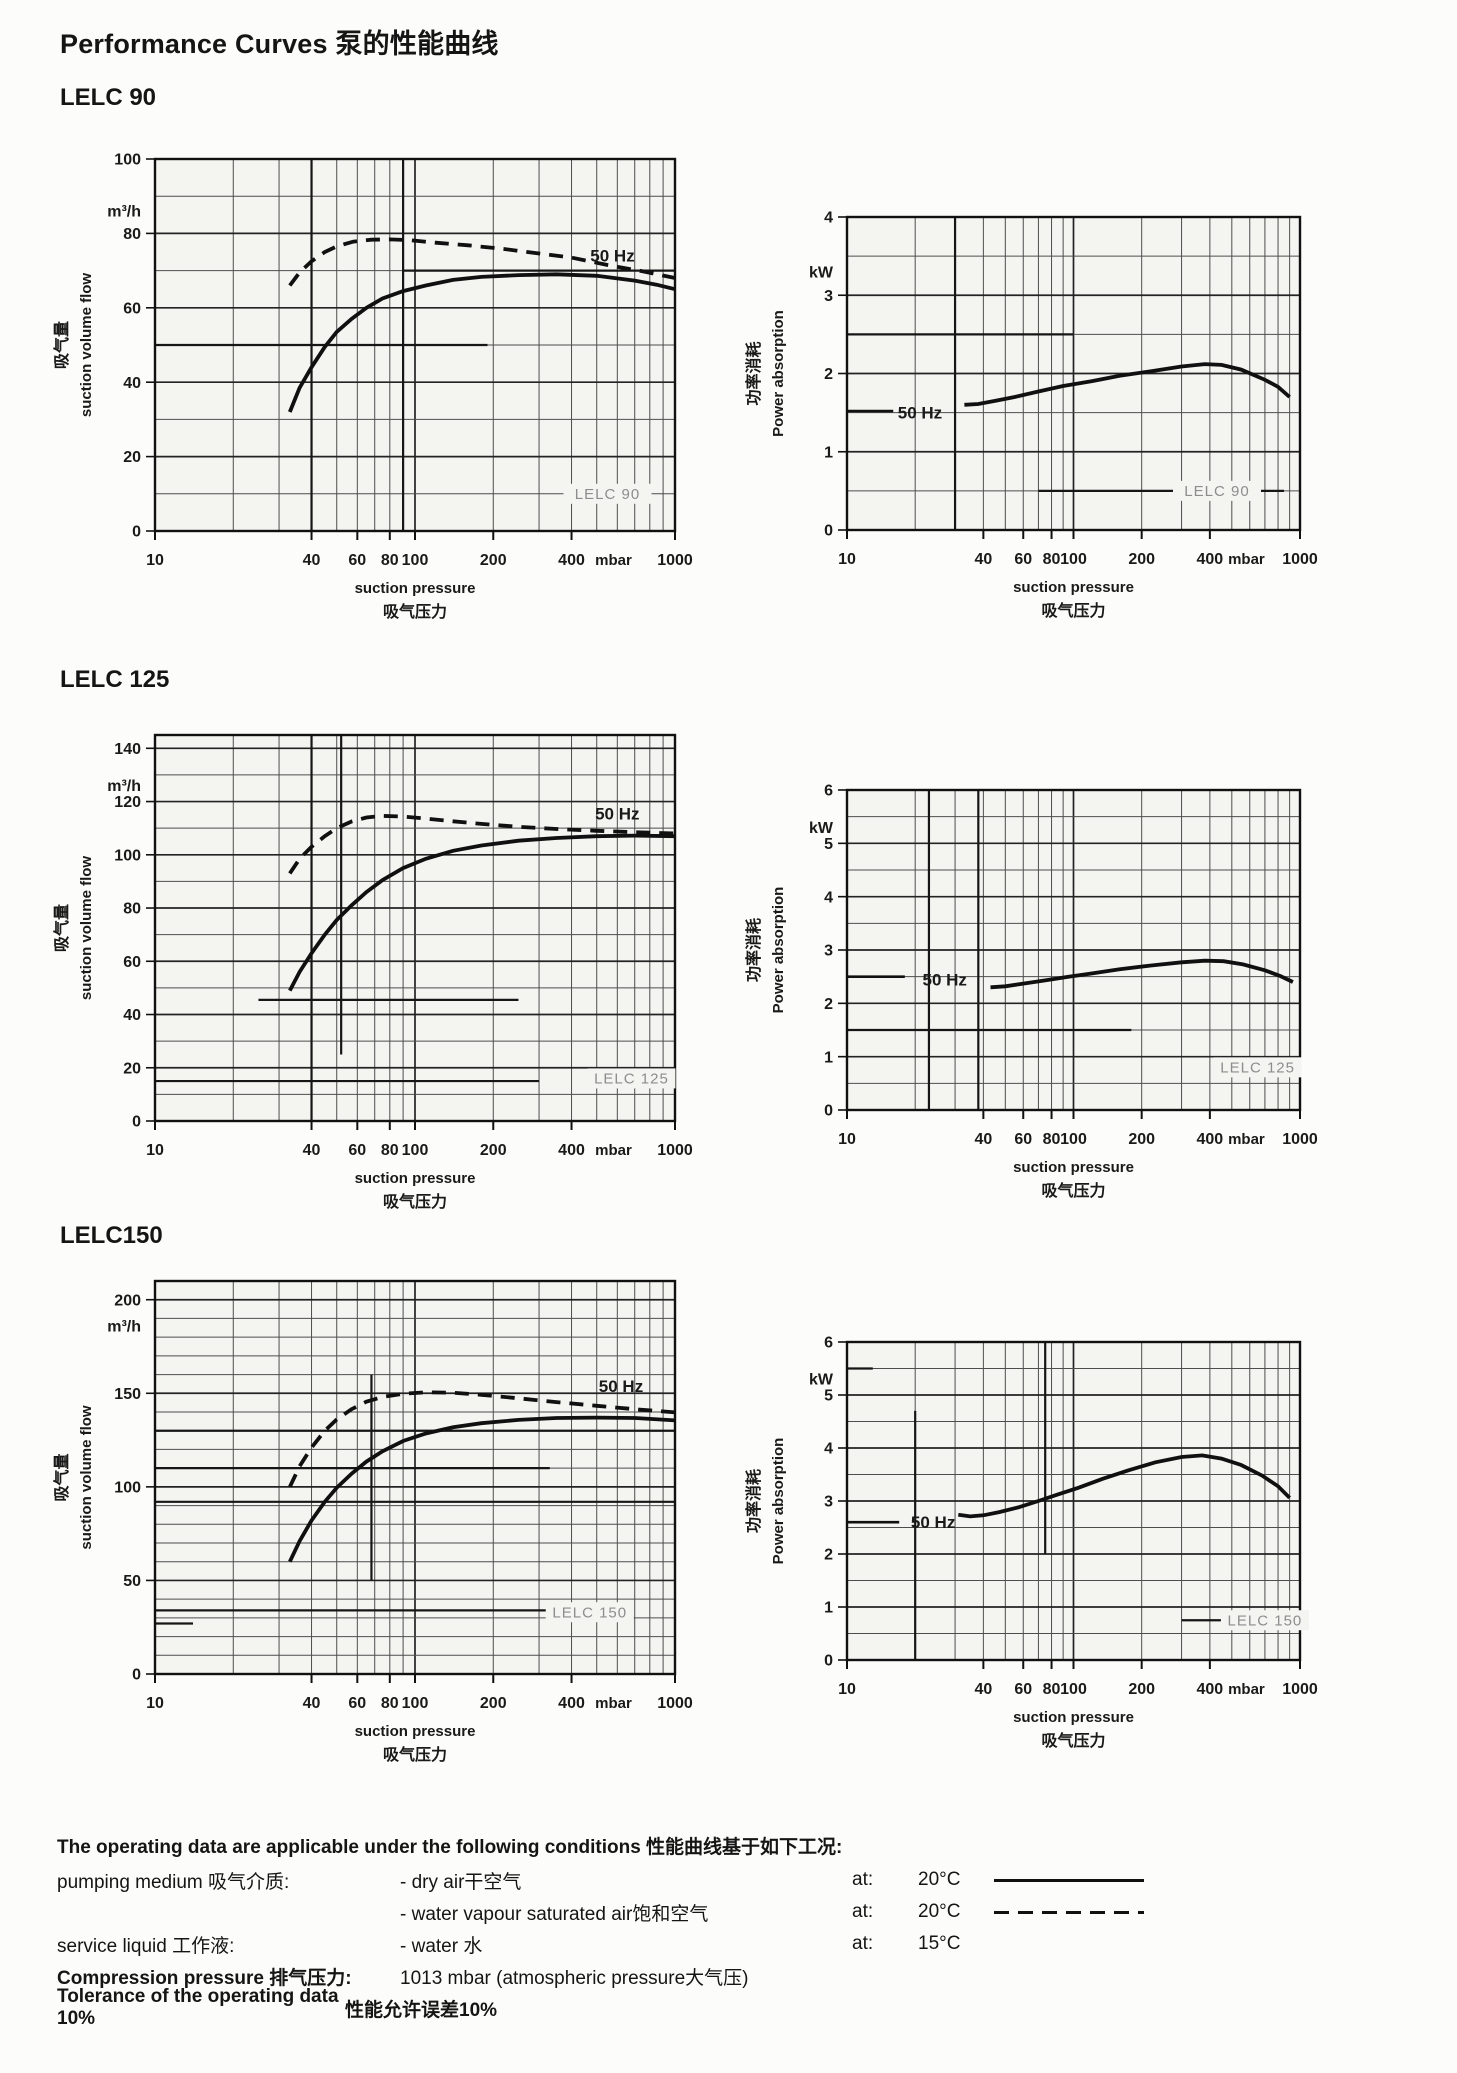 Image resolution: width=1457 pixels, height=2073 pixels. Describe the element at coordinates (1216, 491) in the screenshot. I see `model-label: LELC 90` at that location.